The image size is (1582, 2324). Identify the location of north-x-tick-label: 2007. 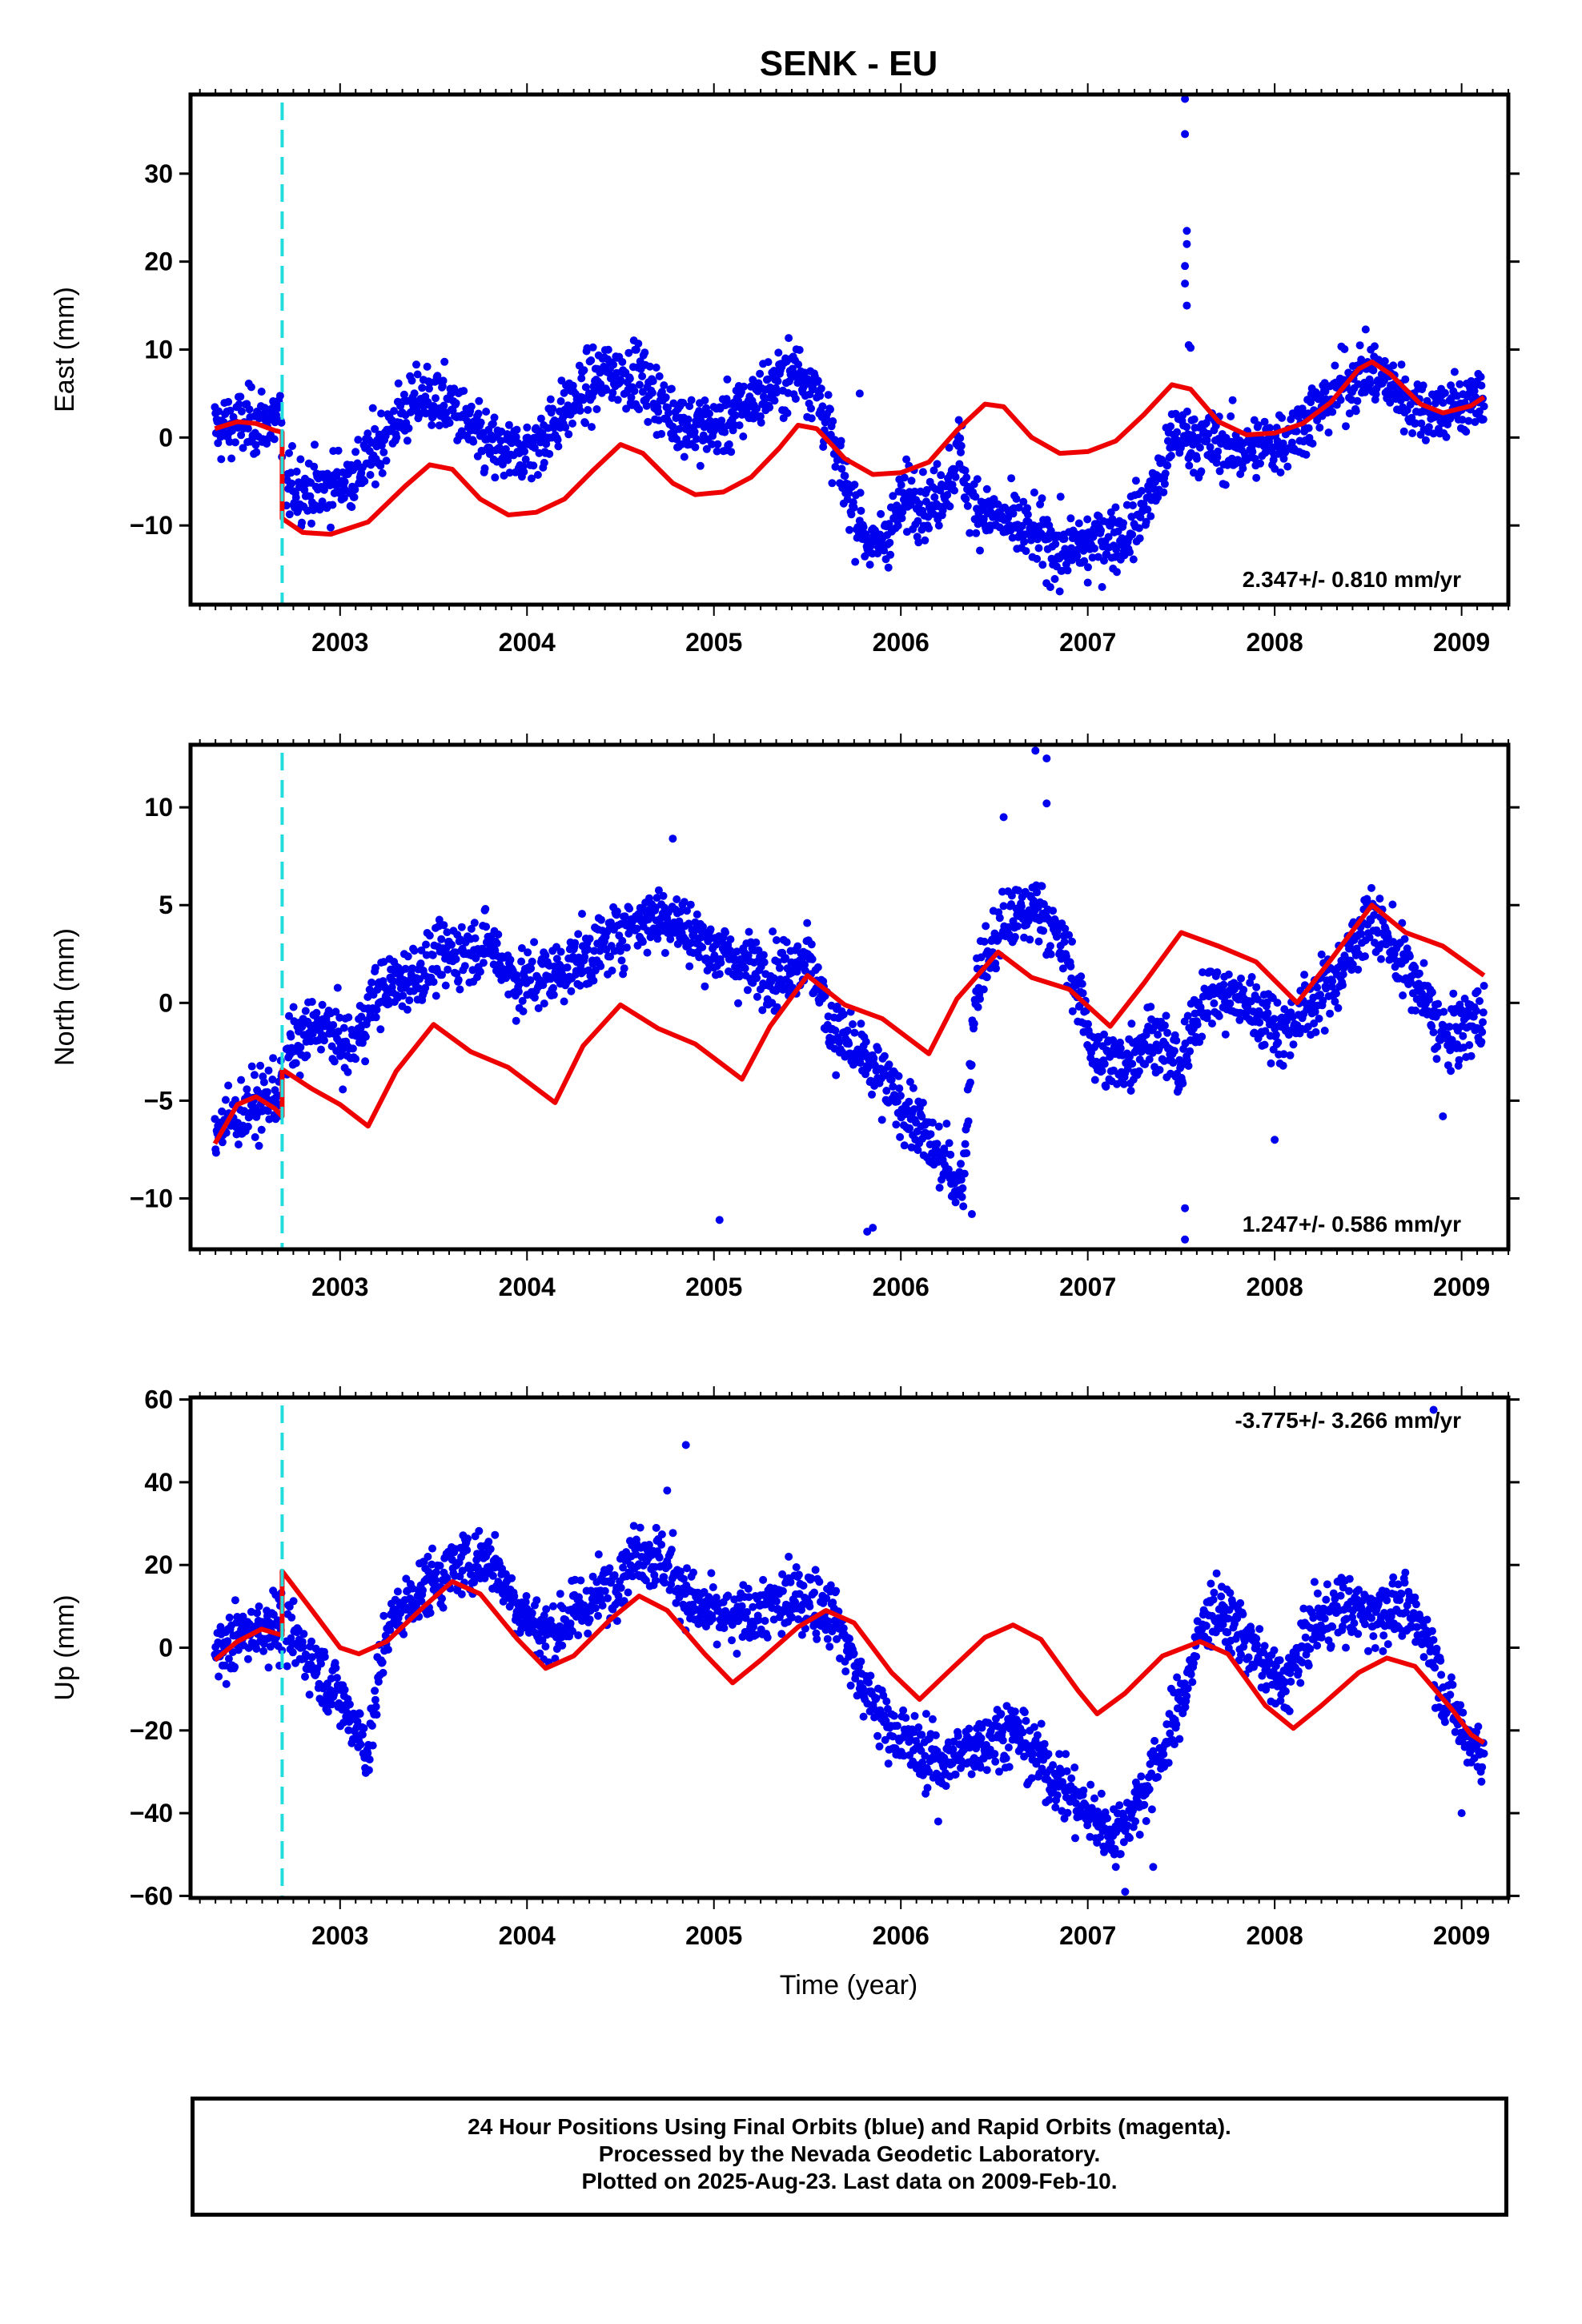
(1087, 1287).